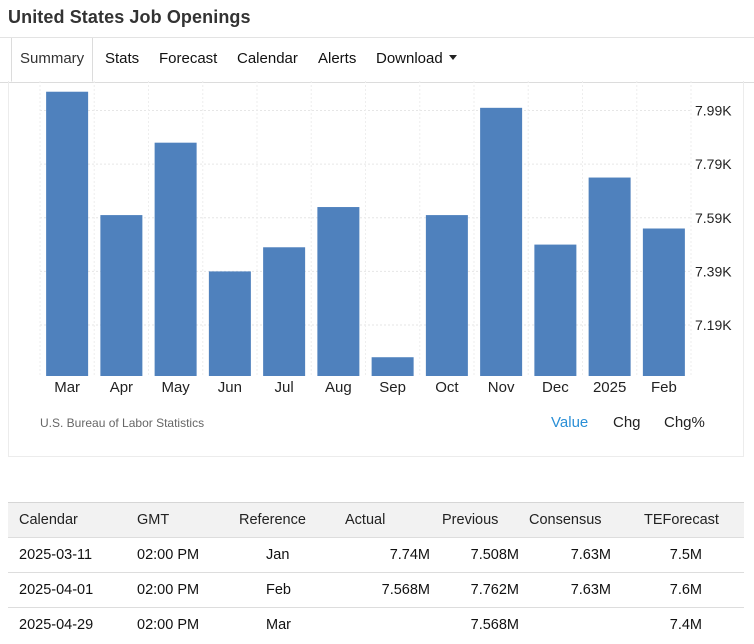 This screenshot has width=754, height=644. Describe the element at coordinates (478, 624) in the screenshot. I see `cell-previous: 7.568M` at that location.